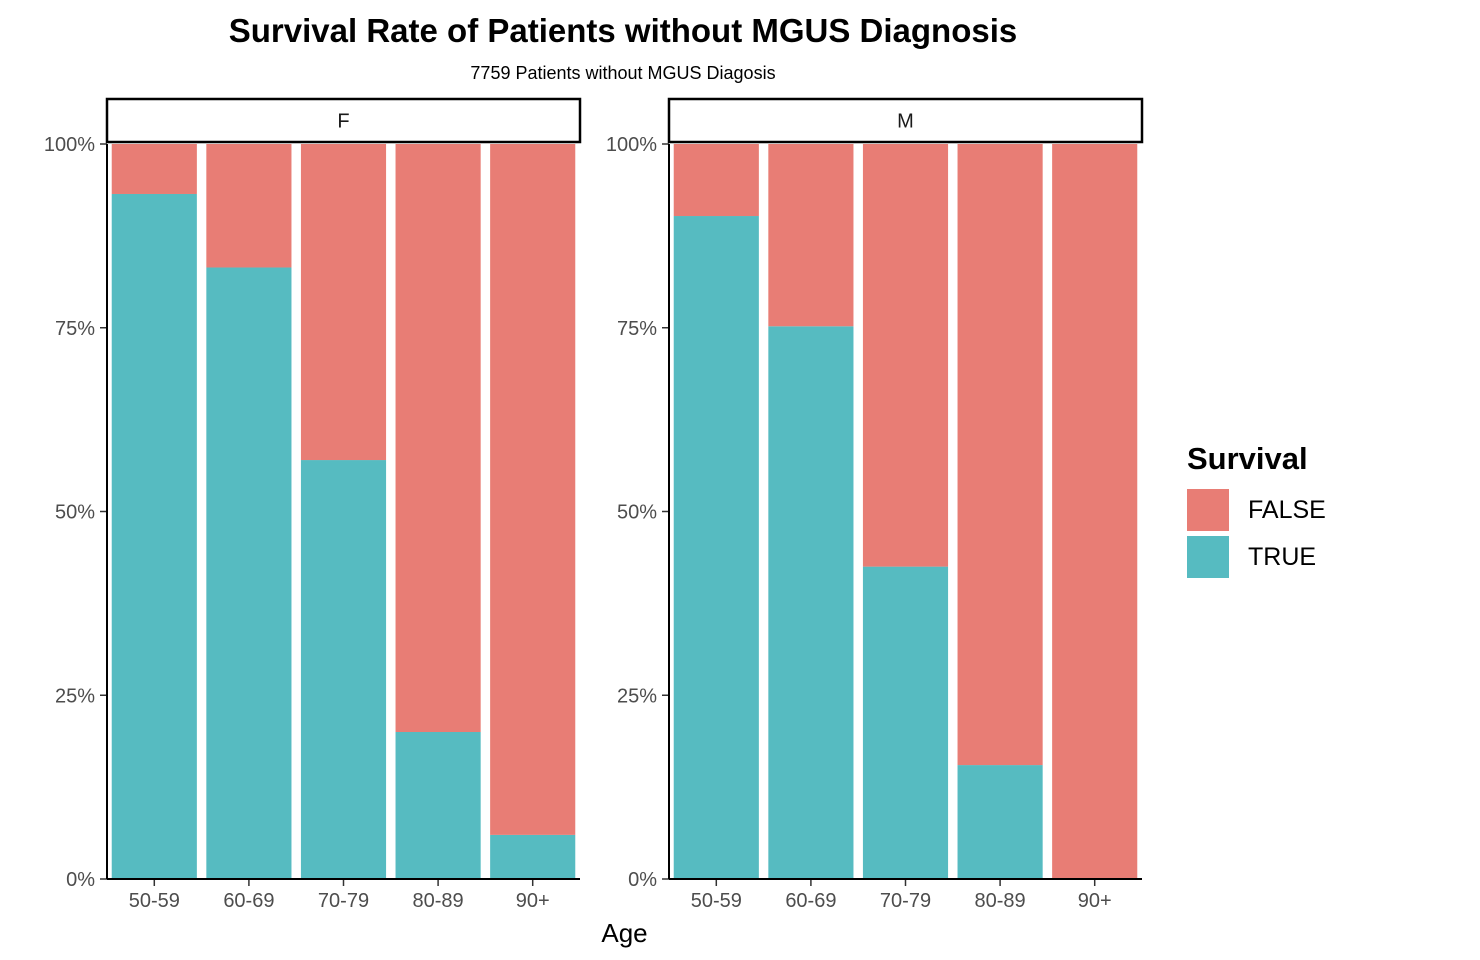 The image size is (1480, 960). Describe the element at coordinates (1287, 509) in the screenshot. I see `legend-label-false: FALSE` at that location.